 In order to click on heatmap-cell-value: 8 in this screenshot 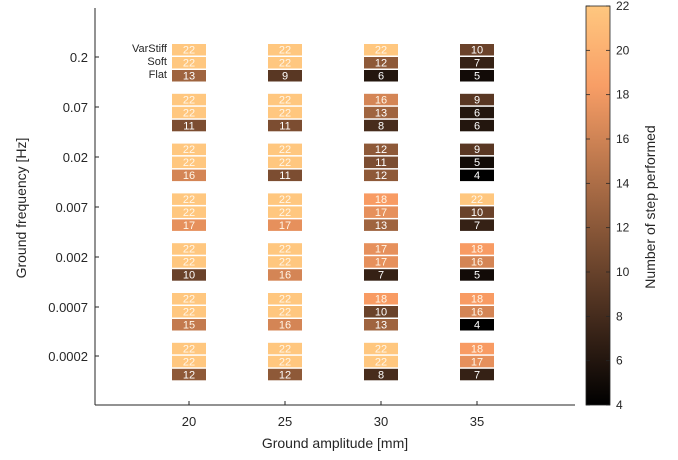, I will do `click(381, 126)`.